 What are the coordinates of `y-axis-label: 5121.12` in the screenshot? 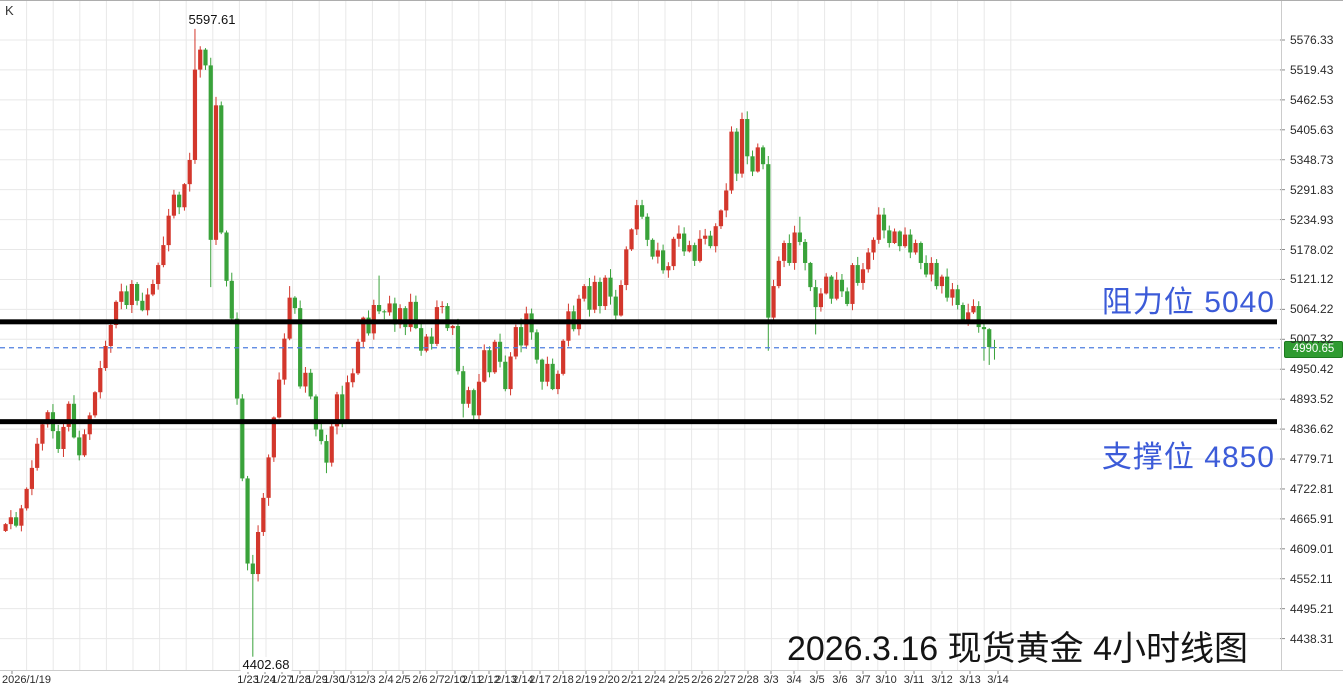 It's located at (1312, 279).